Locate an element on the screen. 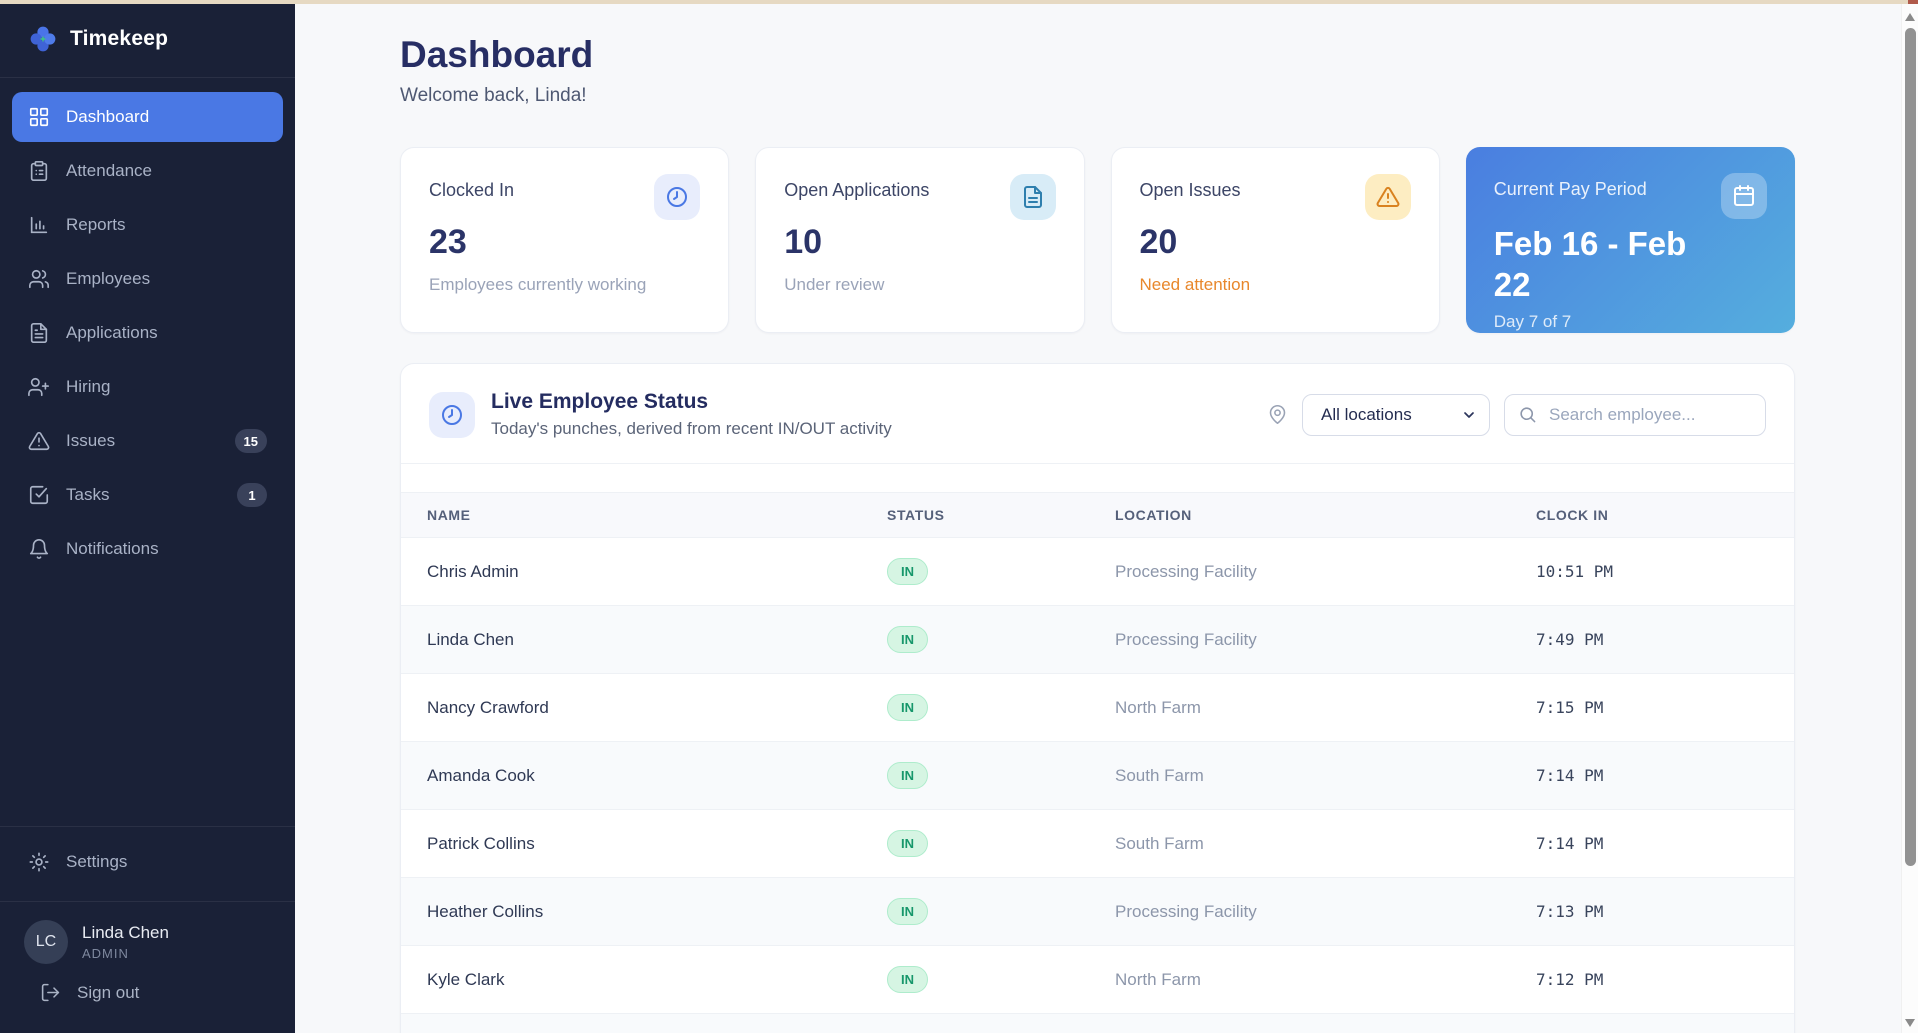  hiring-icon is located at coordinates (39, 387).